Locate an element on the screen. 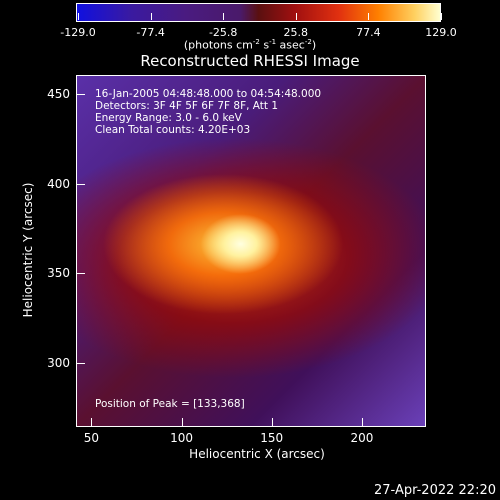 This screenshot has height=500, width=500. colorbar-tick-3: 25.8 is located at coordinates (296, 32).